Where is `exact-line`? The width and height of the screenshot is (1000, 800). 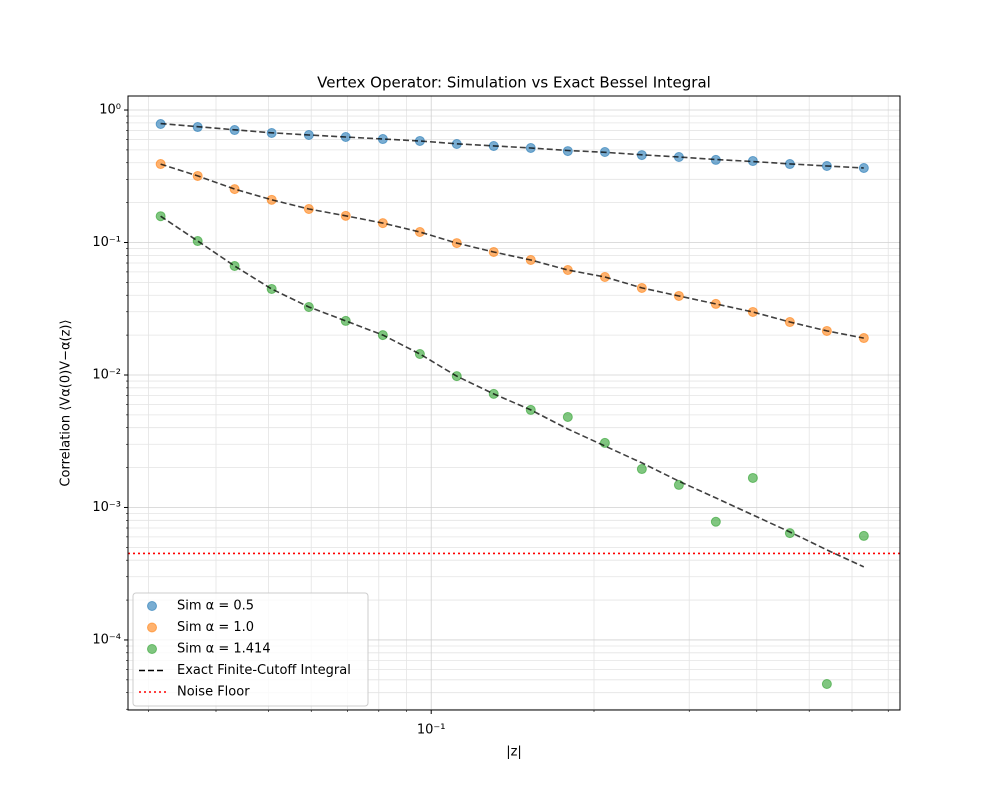 exact-line is located at coordinates (512, 145).